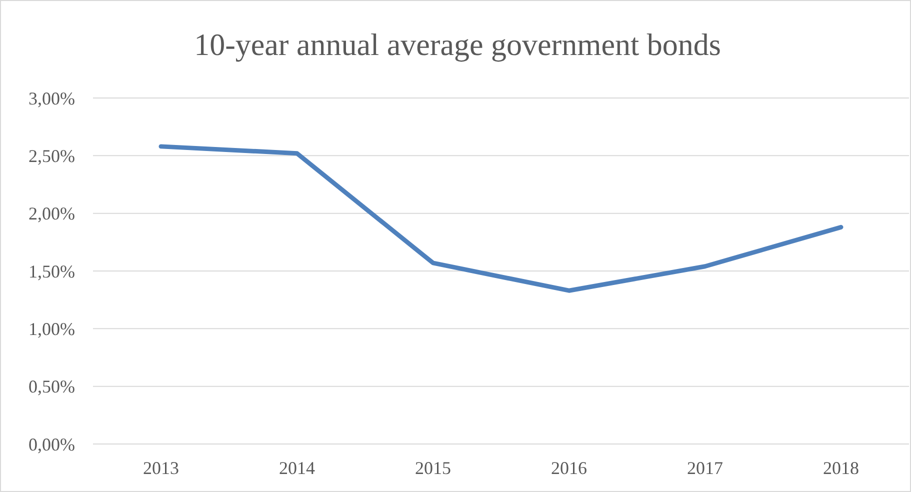  I want to click on x-tick-label: 2018, so click(841, 468).